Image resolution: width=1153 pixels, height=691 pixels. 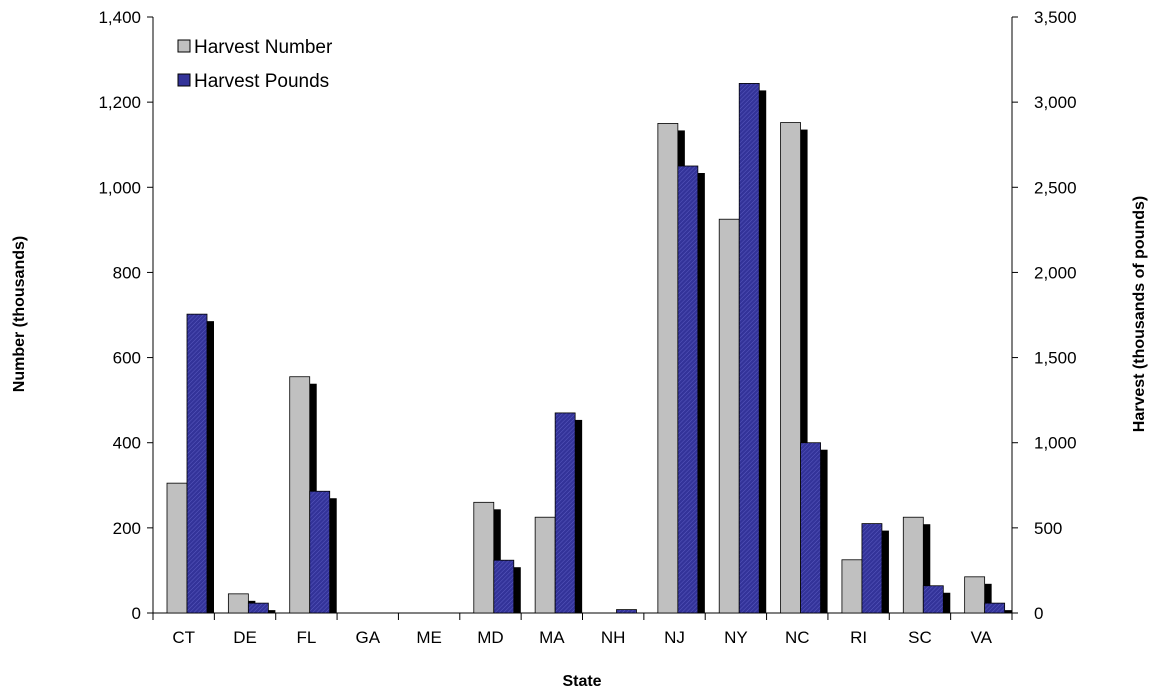 What do you see at coordinates (367, 637) in the screenshot?
I see `x-tick-label: GA` at bounding box center [367, 637].